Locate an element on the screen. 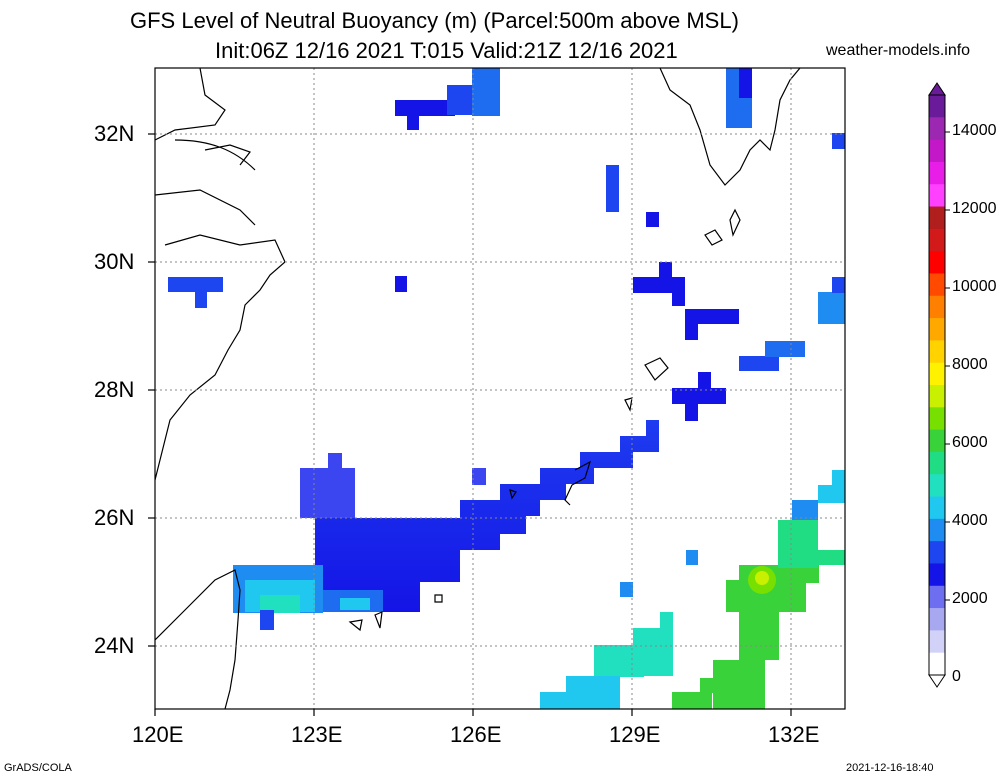 This screenshot has width=1000, height=779. source-label: weather-models.info is located at coordinates (898, 50).